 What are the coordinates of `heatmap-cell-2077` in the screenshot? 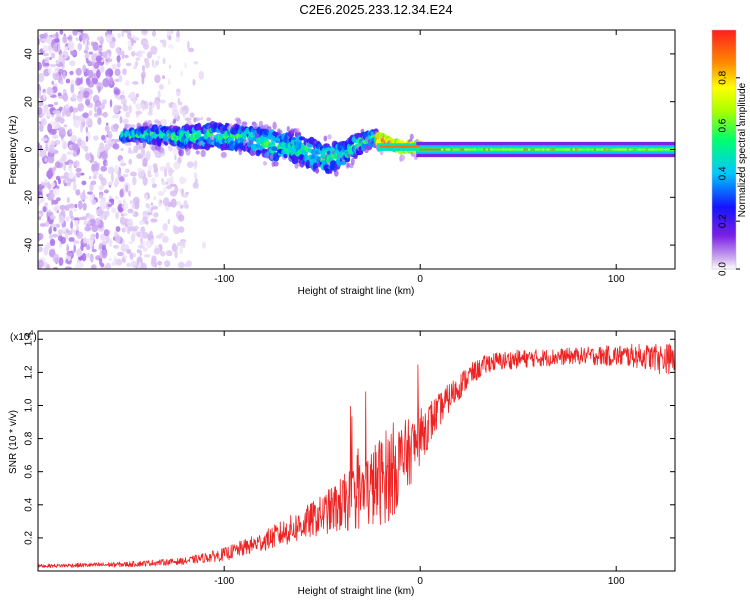 It's located at (466, 149).